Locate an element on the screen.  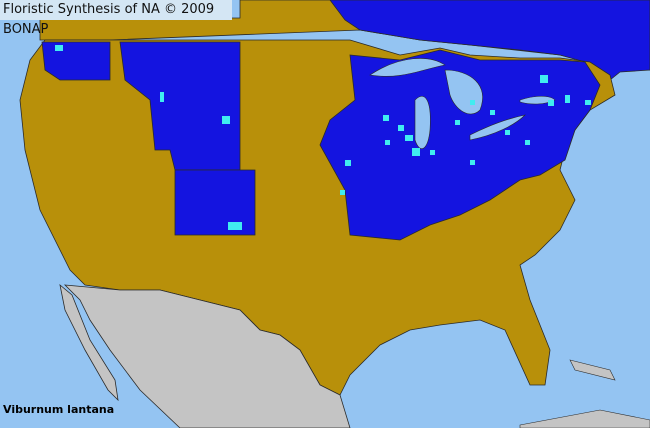
state-present-washington is located at coordinates (76, 61).